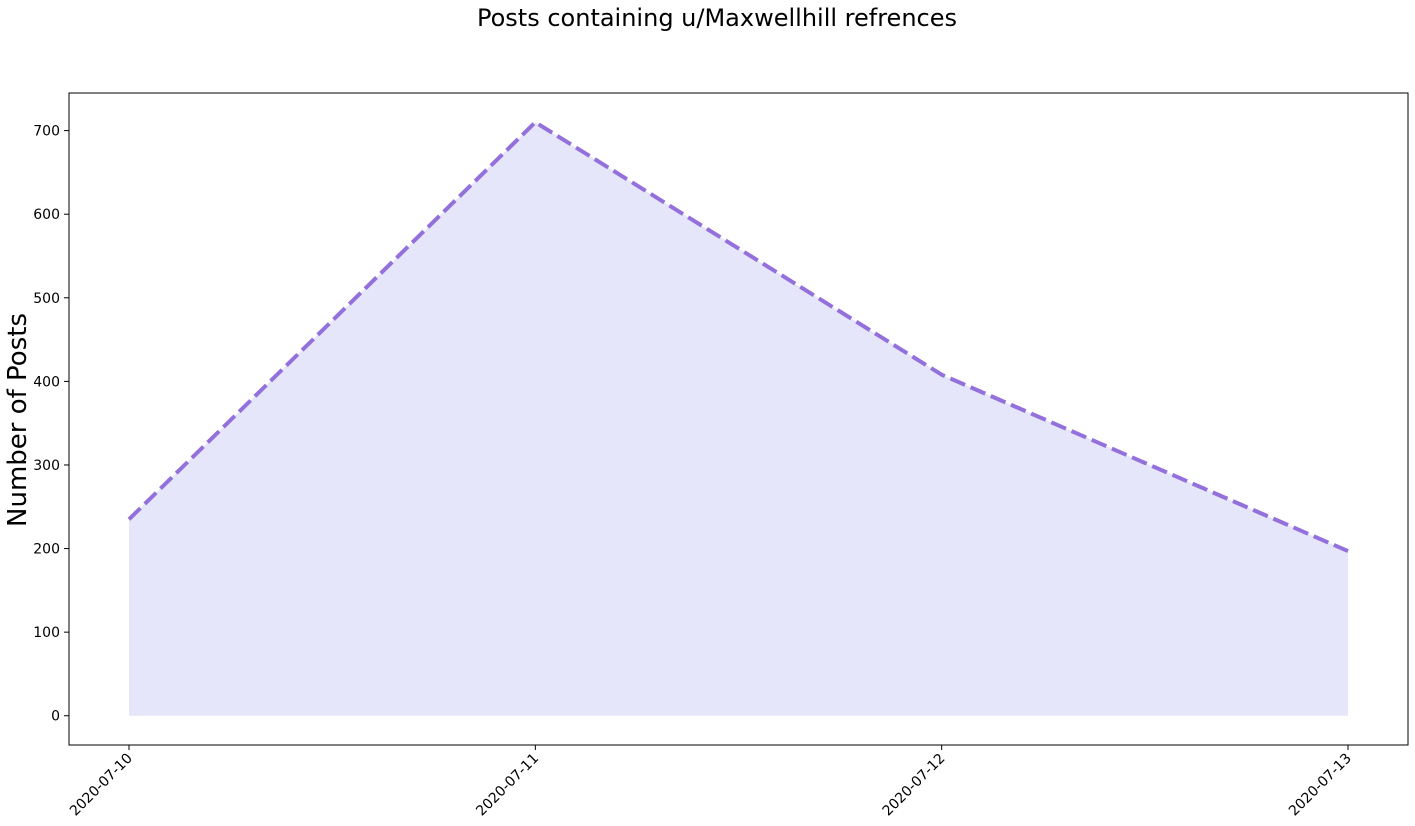 The height and width of the screenshot is (826, 1415). Describe the element at coordinates (914, 785) in the screenshot. I see `x-tick-label: 2020-07-12` at that location.